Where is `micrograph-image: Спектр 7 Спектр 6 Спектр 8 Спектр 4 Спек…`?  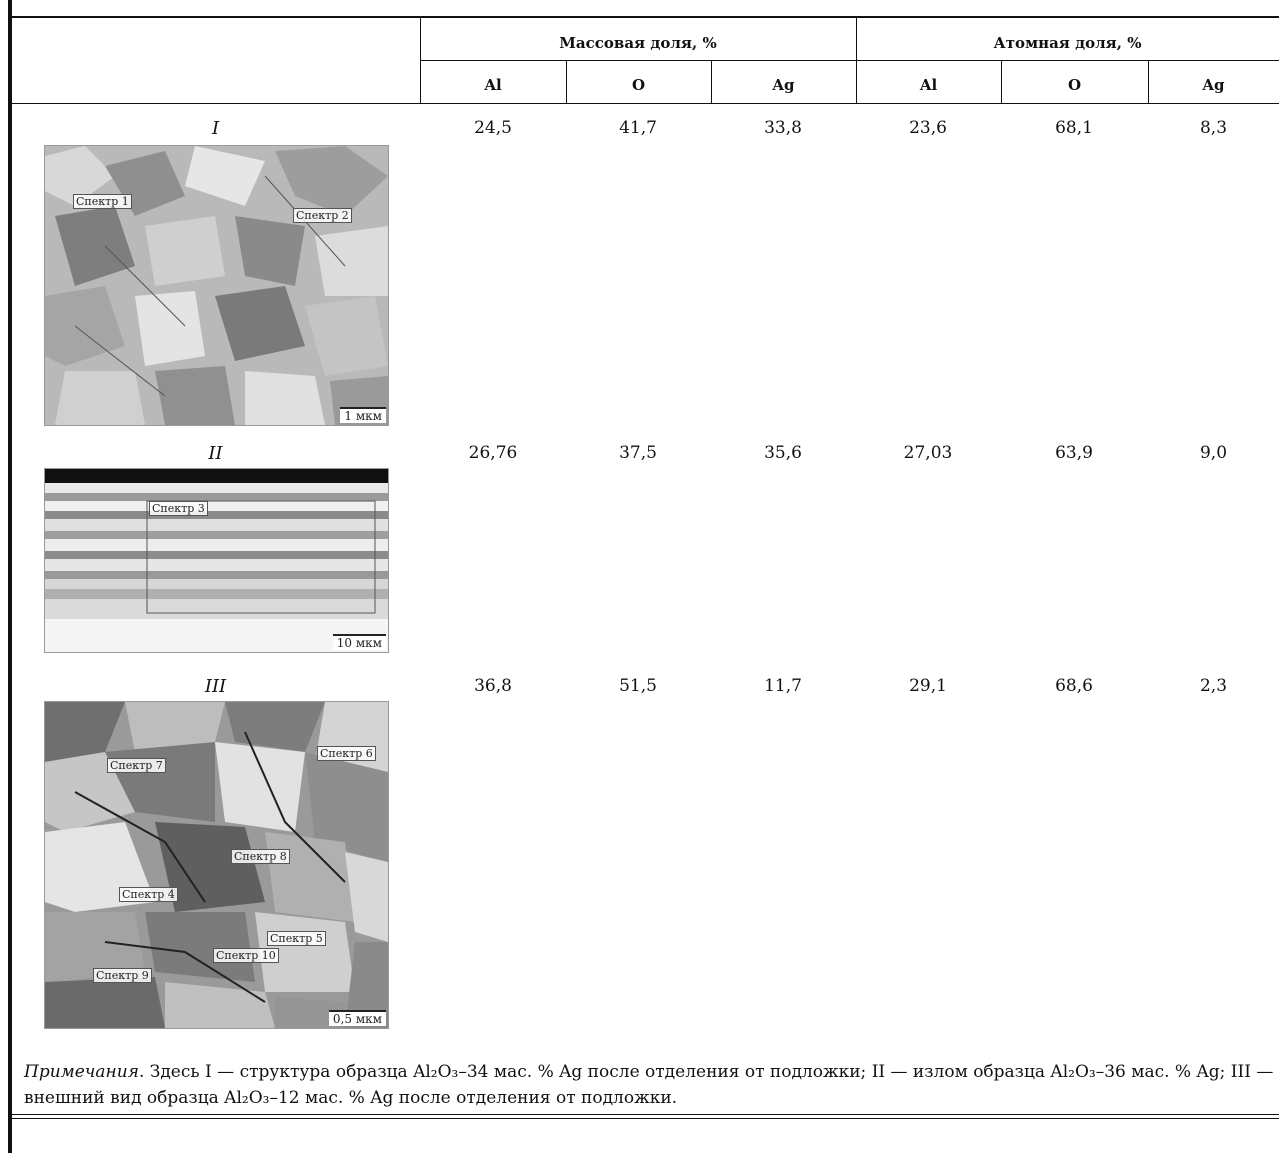 micrograph-image: Спектр 7 Спектр 6 Спектр 8 Спектр 4 Спек… is located at coordinates (216, 865).